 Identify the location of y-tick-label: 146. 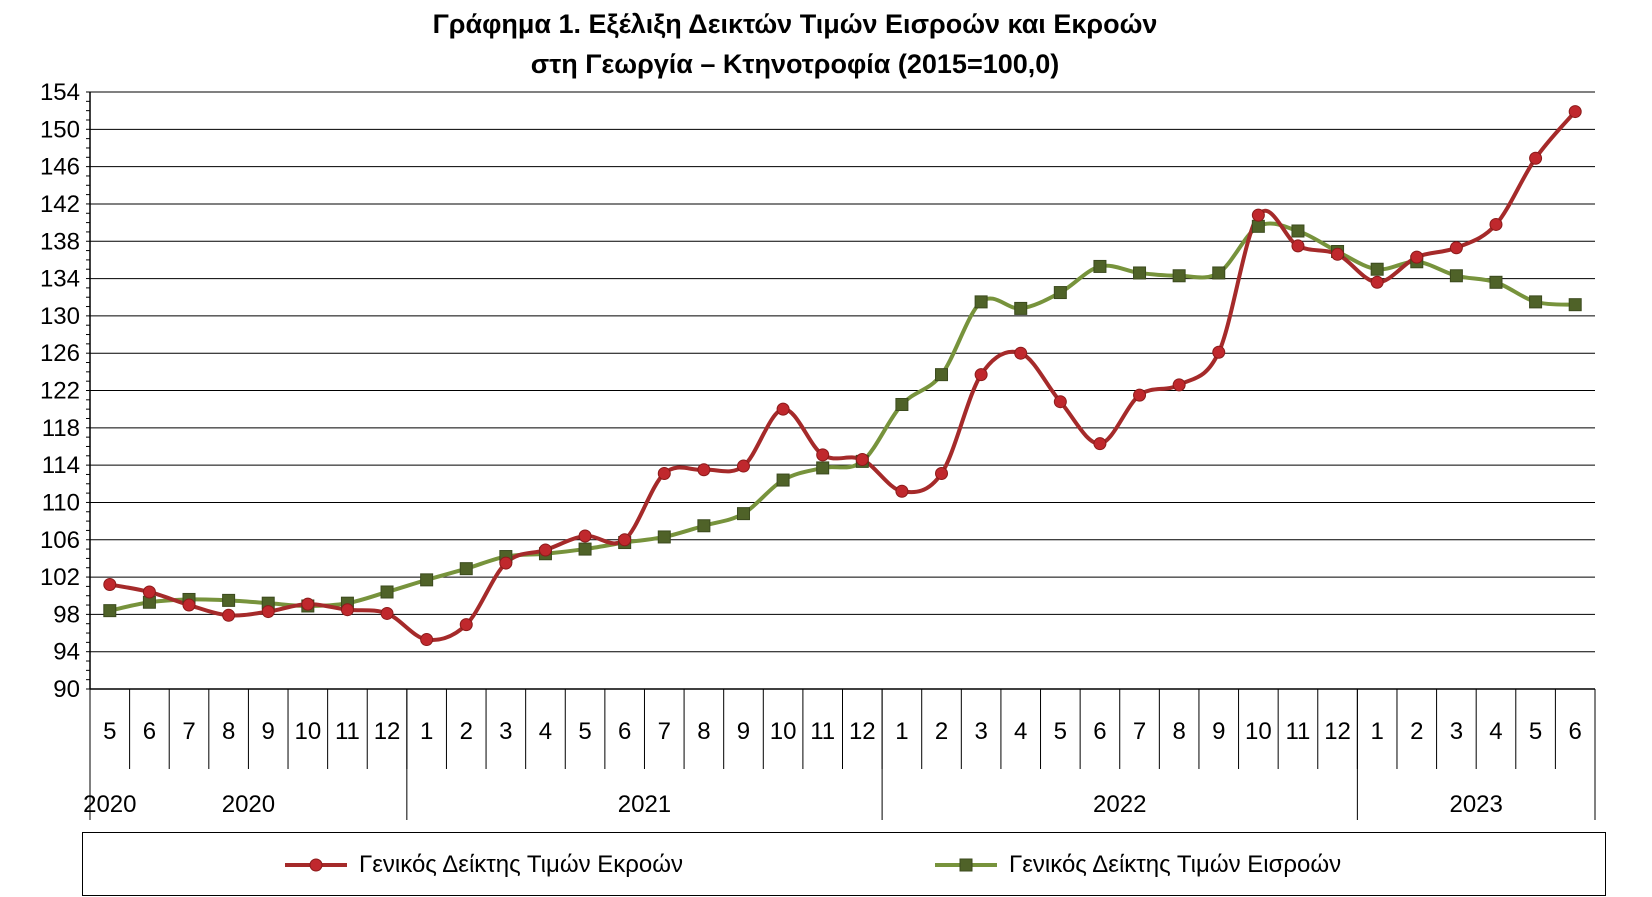
(60, 167).